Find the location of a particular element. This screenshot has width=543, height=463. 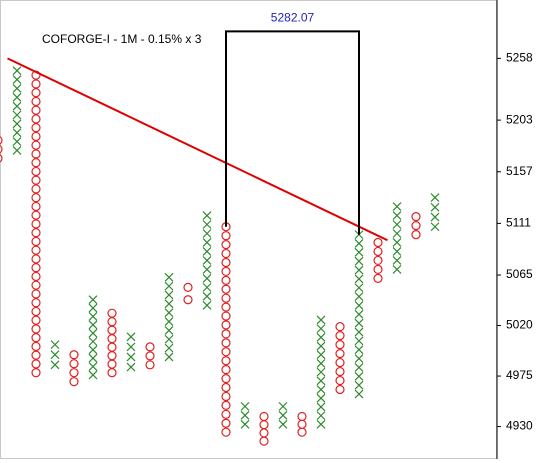

y-tick-label: 4975 is located at coordinates (519, 375).